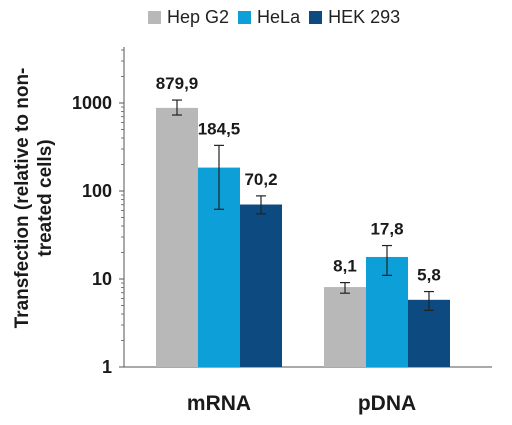  Describe the element at coordinates (386, 229) in the screenshot. I see `data-label-pdna-hela: 17,8` at that location.